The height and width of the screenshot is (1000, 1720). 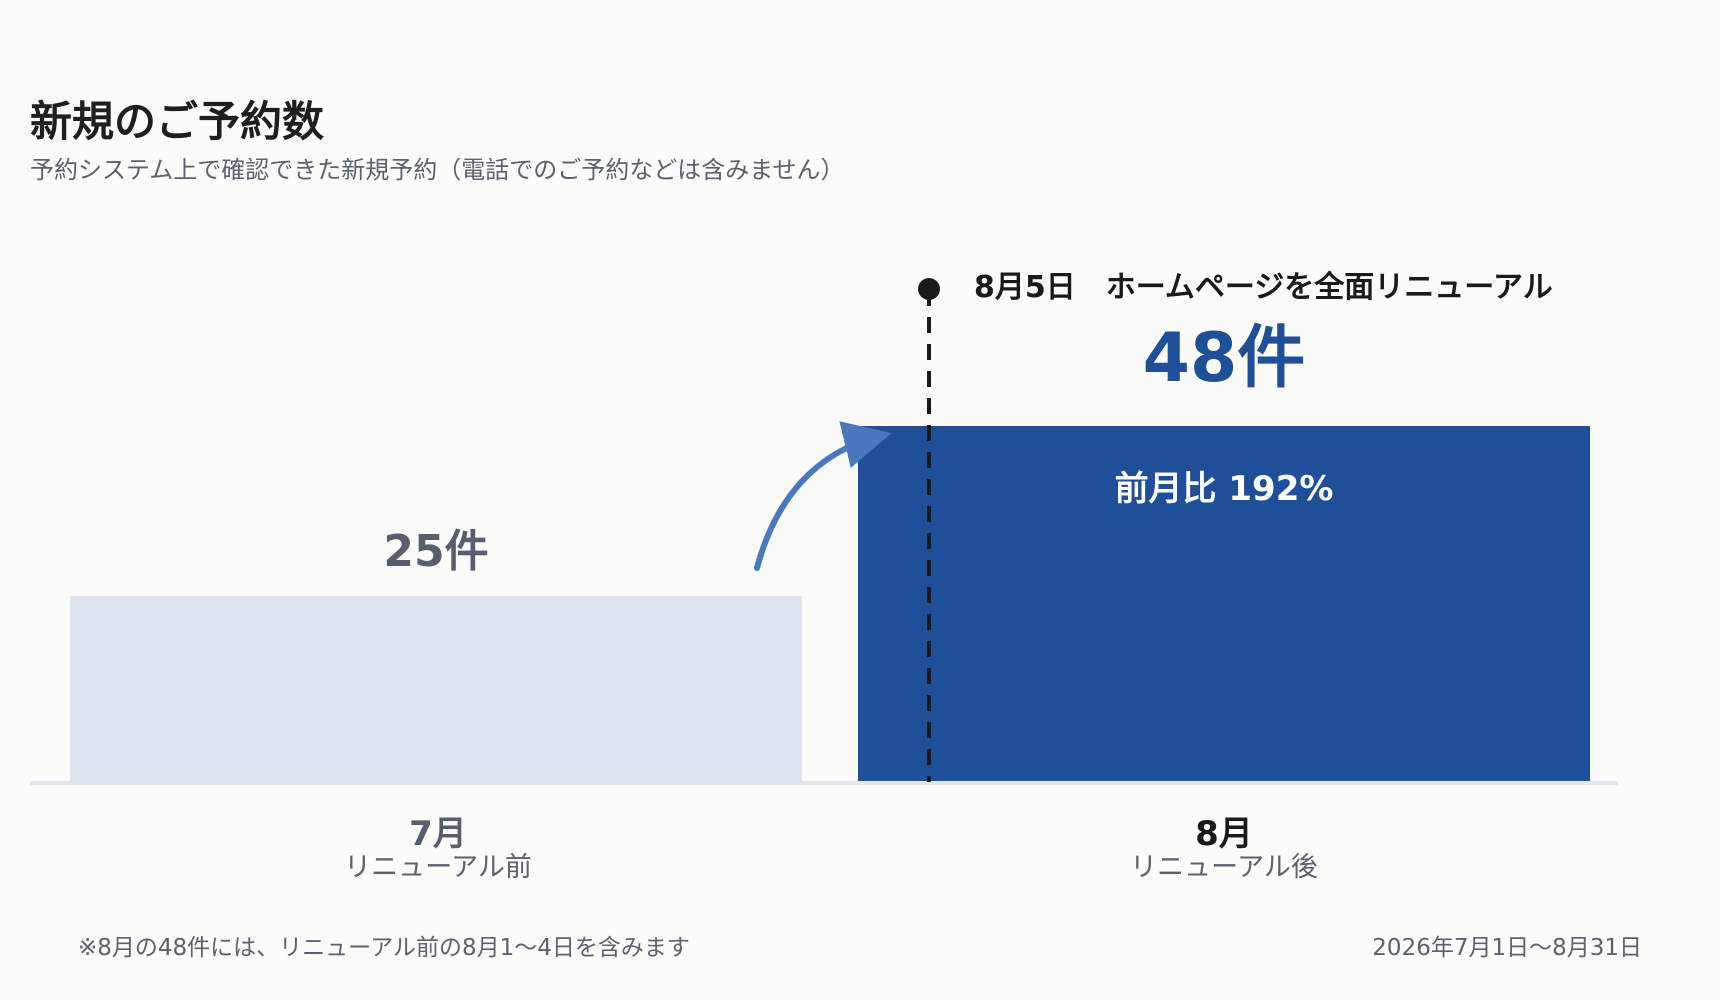 I want to click on chart-subtitle: 予約システム上で確認できた新規予約（電話でのご予約などは含みません）, so click(x=437, y=170).